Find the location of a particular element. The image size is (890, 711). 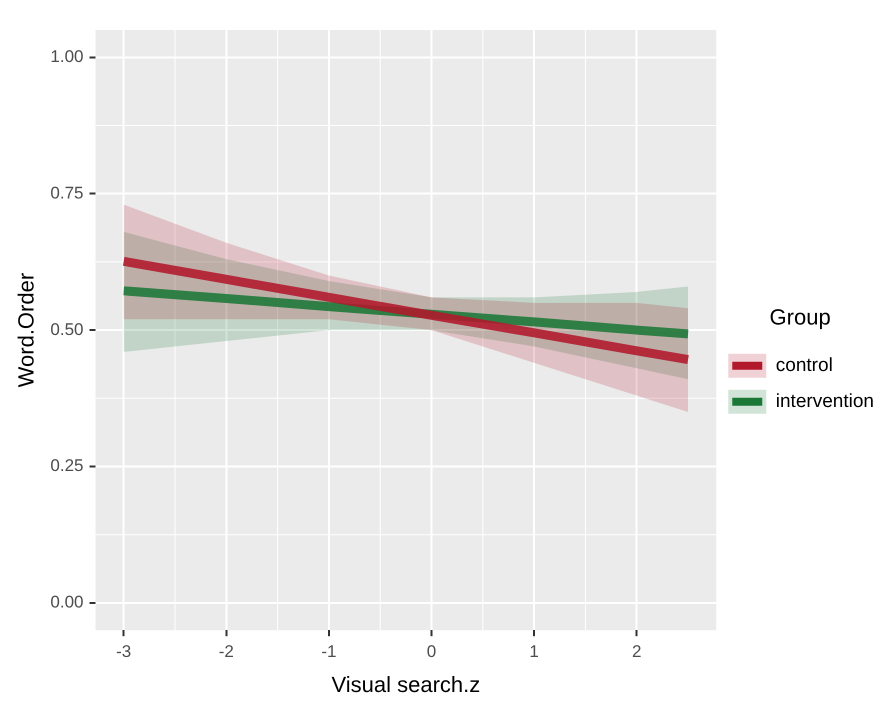

x-axis-title: Visual search.z is located at coordinates (405, 684).